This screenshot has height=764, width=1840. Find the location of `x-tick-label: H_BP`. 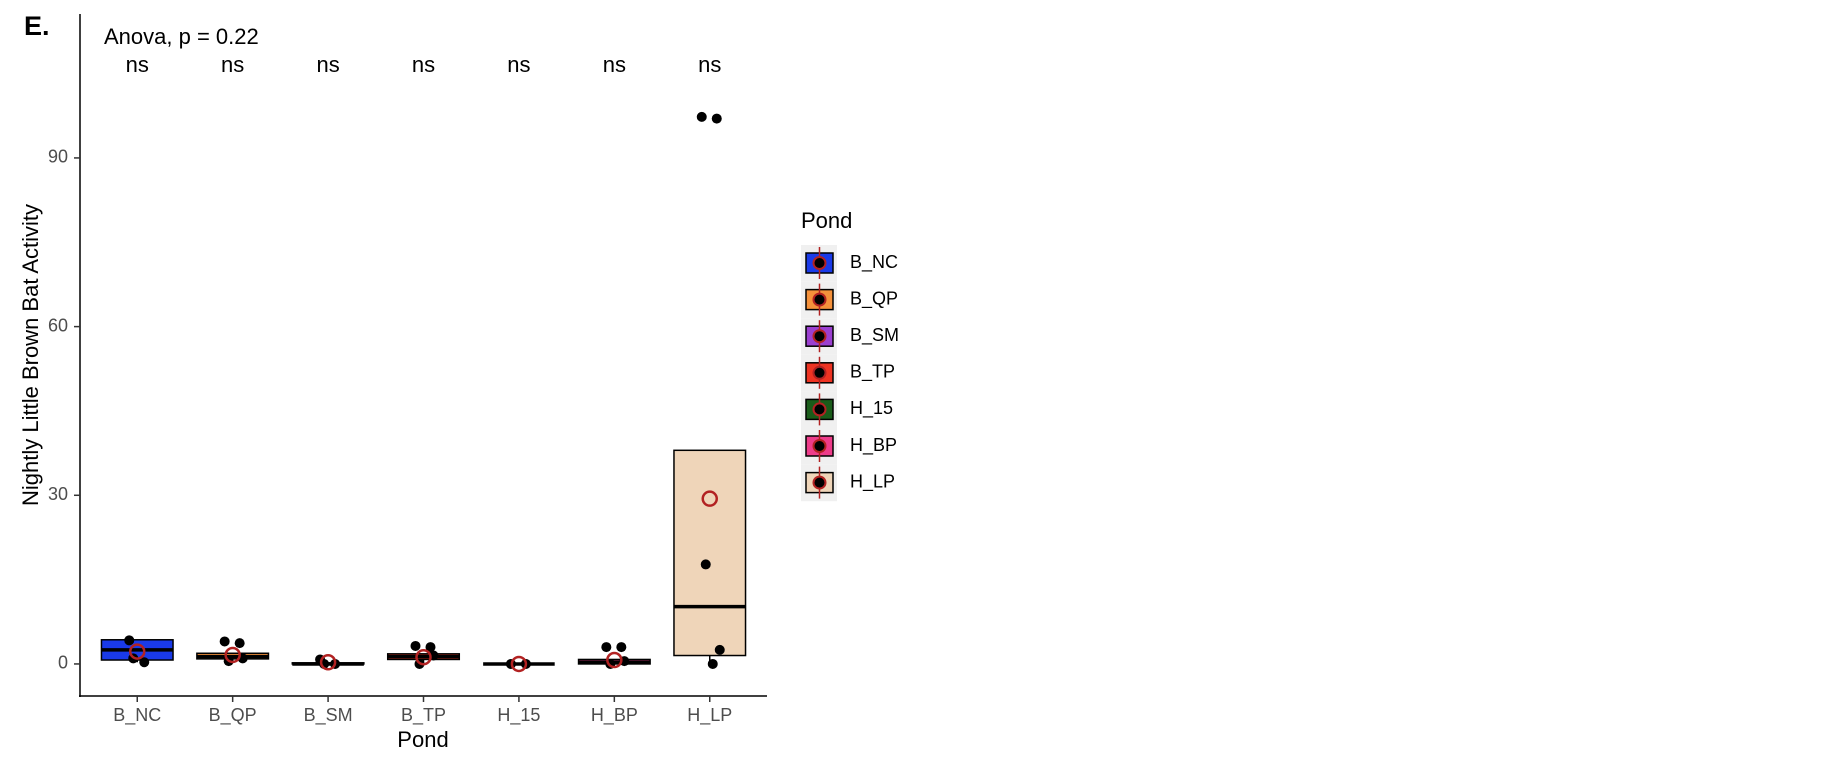

x-tick-label: H_BP is located at coordinates (614, 715).